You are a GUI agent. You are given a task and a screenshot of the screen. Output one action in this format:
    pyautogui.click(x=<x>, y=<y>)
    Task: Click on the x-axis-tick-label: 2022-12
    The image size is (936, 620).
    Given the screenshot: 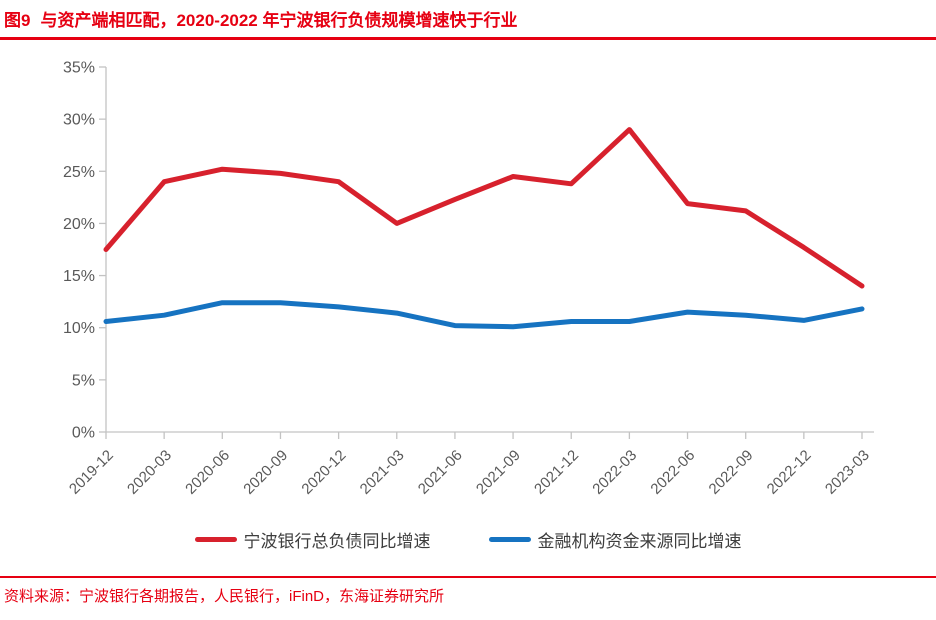 What is the action you would take?
    pyautogui.click(x=789, y=472)
    